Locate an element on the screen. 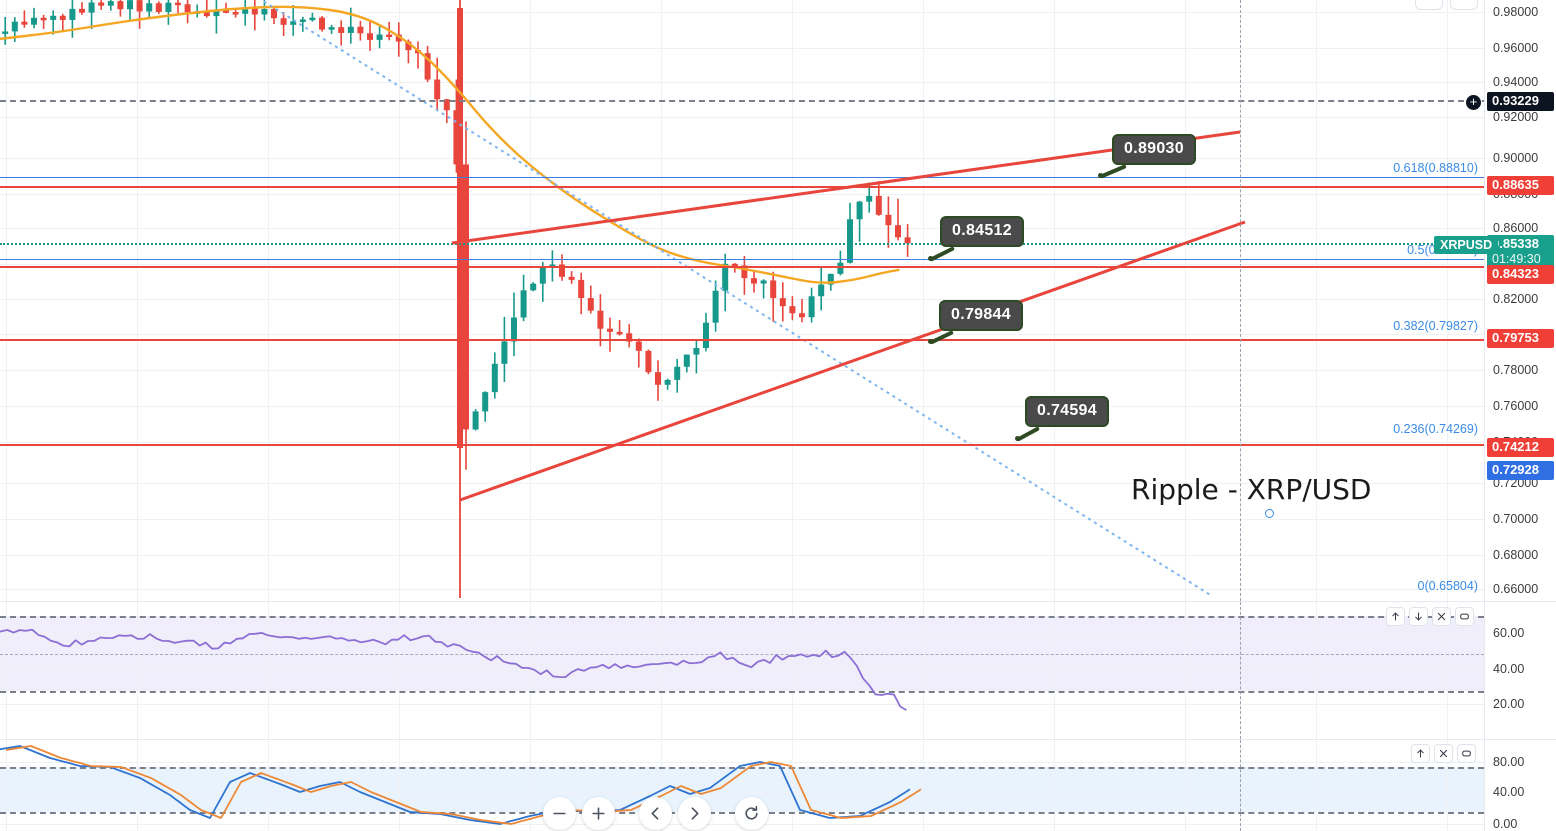  last-price-tag: 0.85338 01:49:30 is located at coordinates (1520, 252).